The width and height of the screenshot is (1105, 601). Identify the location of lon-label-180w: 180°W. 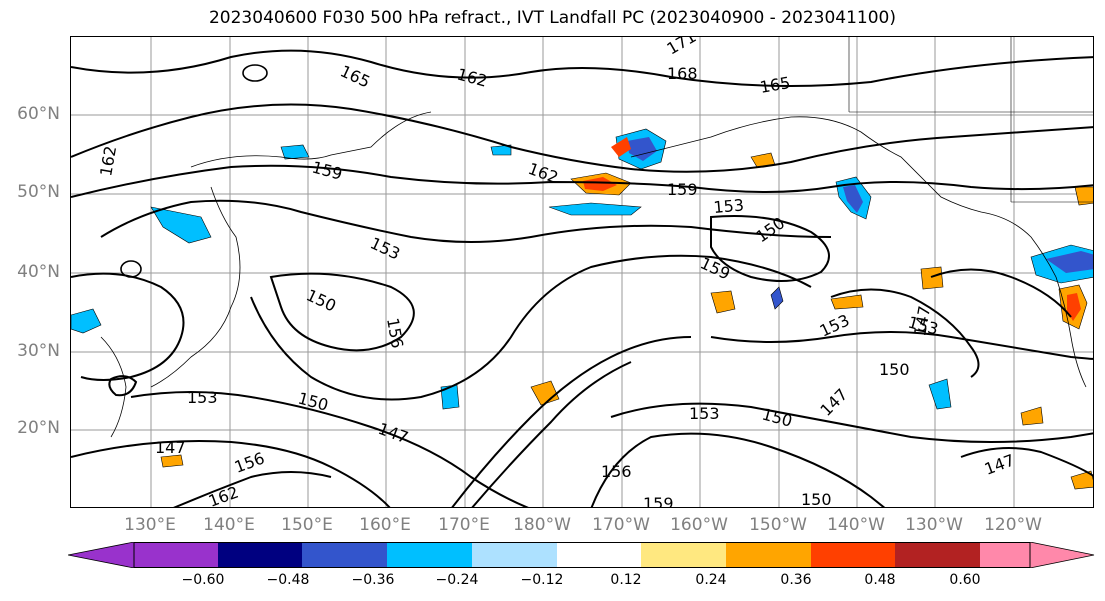
(542, 525).